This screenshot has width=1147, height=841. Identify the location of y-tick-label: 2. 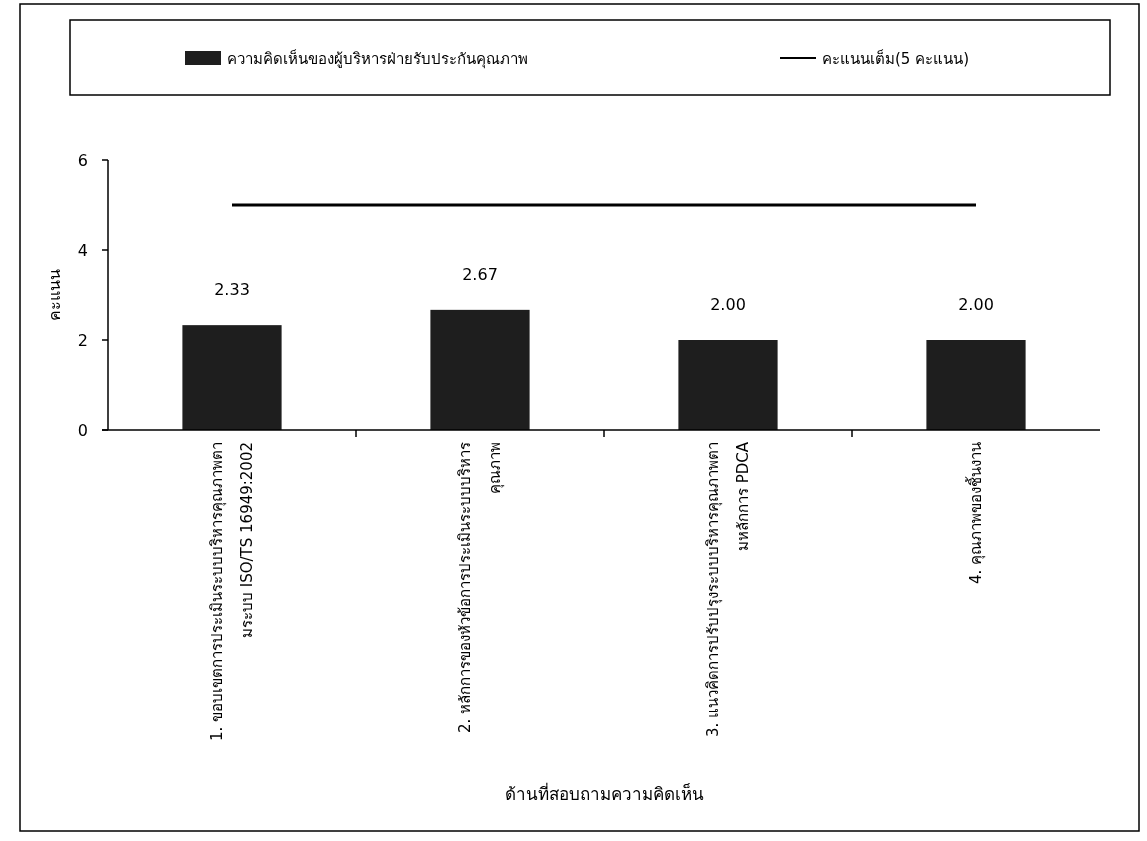
(82, 340).